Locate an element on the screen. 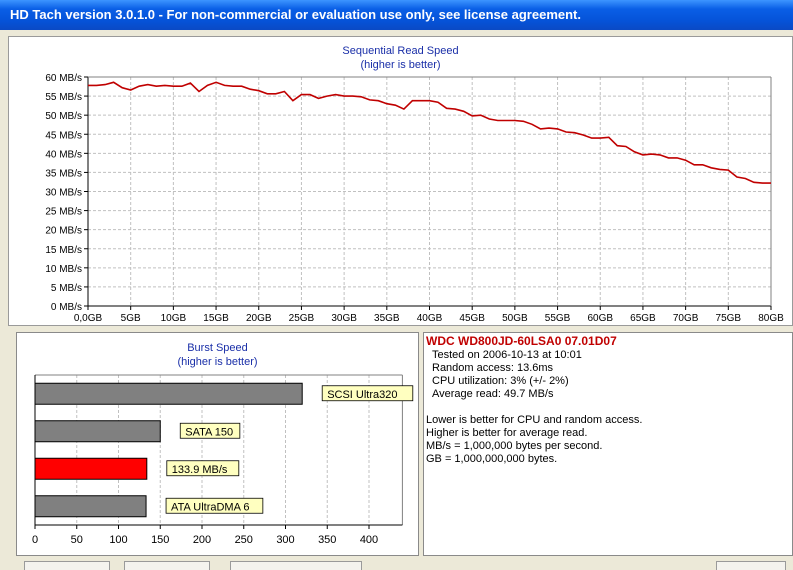 Image resolution: width=793 pixels, height=570 pixels. bar-label: SATA 150 is located at coordinates (209, 432).